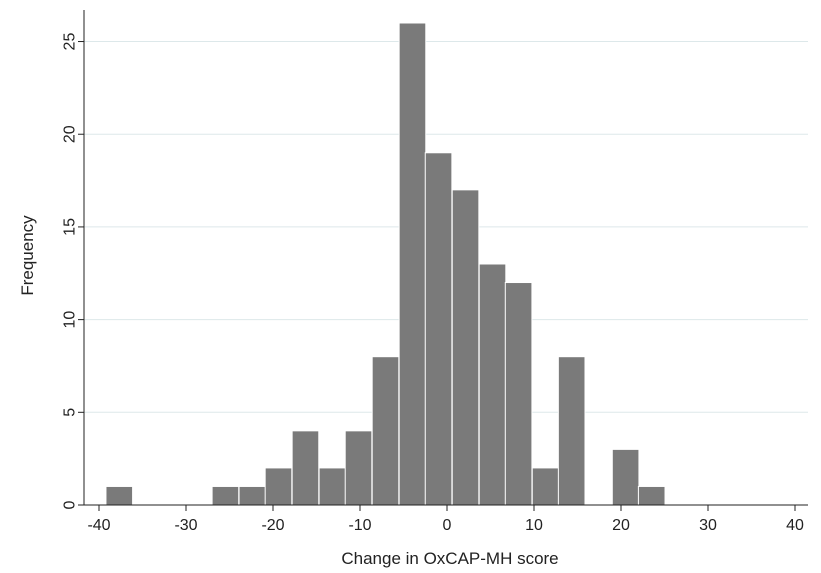 This screenshot has width=821, height=573. Describe the element at coordinates (98, 525) in the screenshot. I see `x-tick-label: -40` at that location.